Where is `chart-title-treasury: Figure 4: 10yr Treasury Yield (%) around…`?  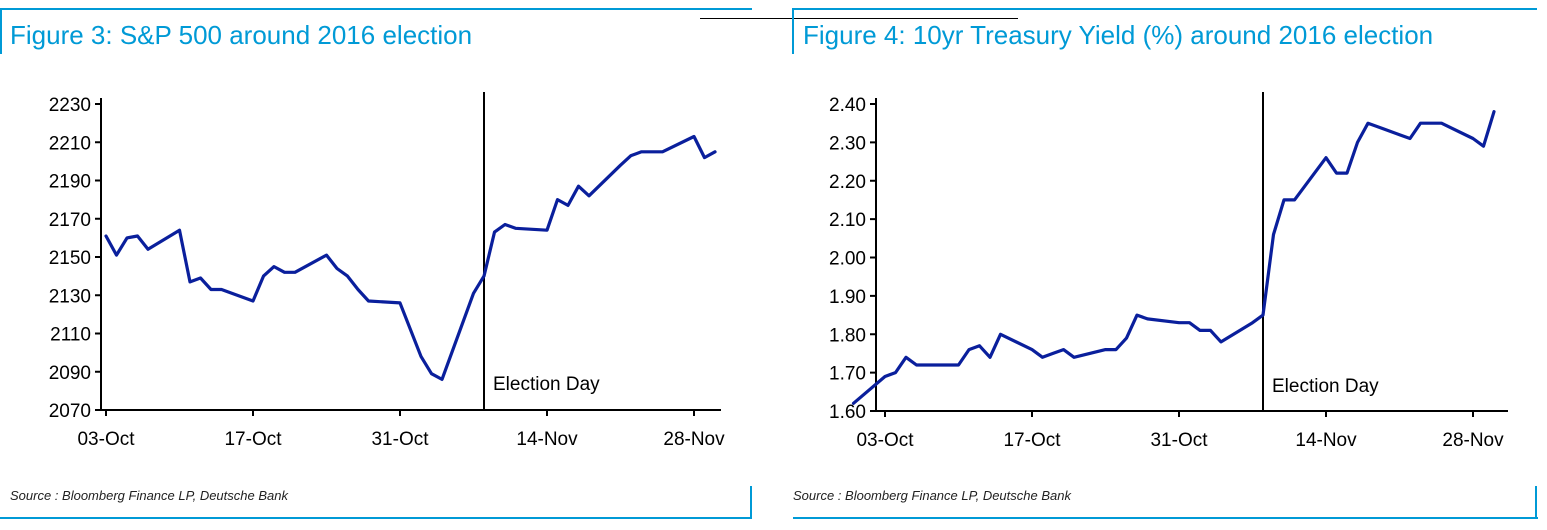 chart-title-treasury: Figure 4: 10yr Treasury Yield (%) around… is located at coordinates (1118, 35).